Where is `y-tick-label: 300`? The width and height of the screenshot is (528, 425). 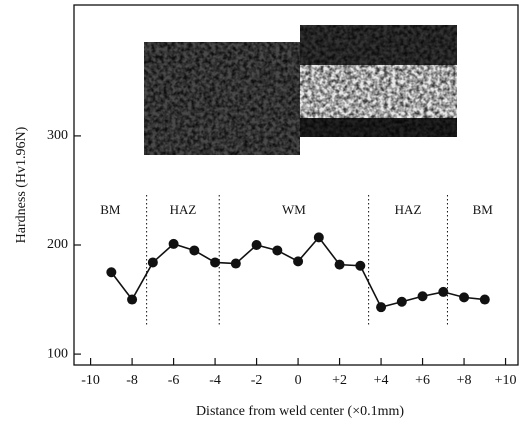 y-tick-label: 300 is located at coordinates (57, 135).